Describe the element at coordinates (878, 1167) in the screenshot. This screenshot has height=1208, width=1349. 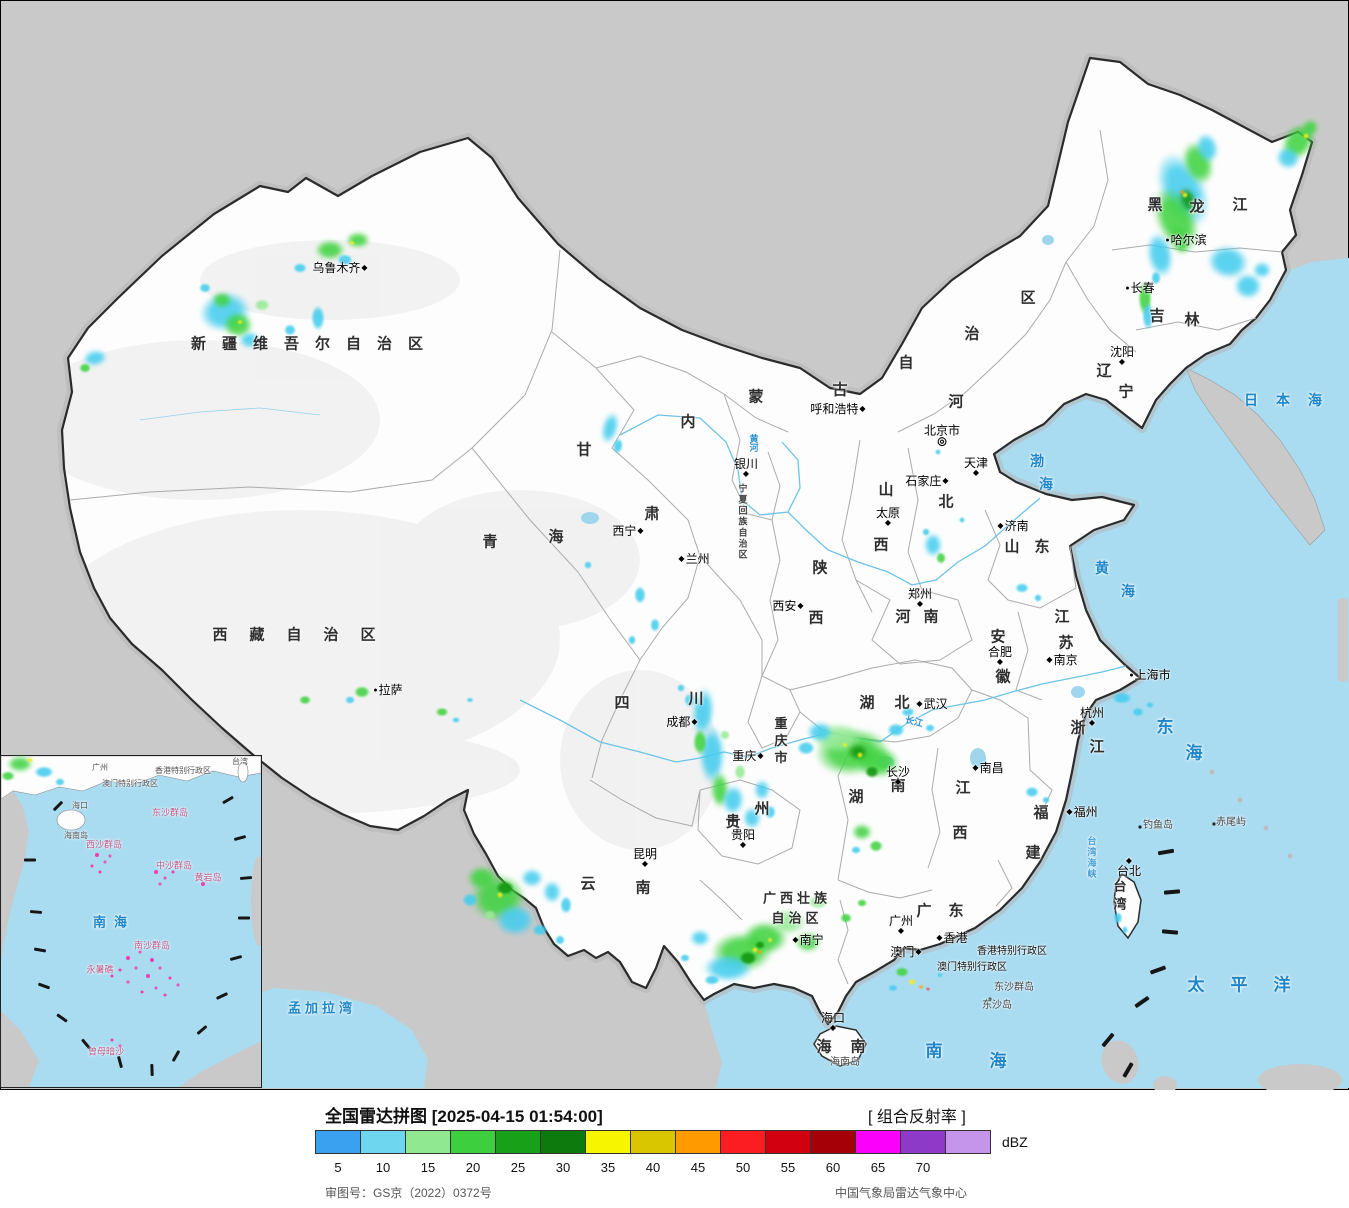
I see `dbz-tick-label: 65` at that location.